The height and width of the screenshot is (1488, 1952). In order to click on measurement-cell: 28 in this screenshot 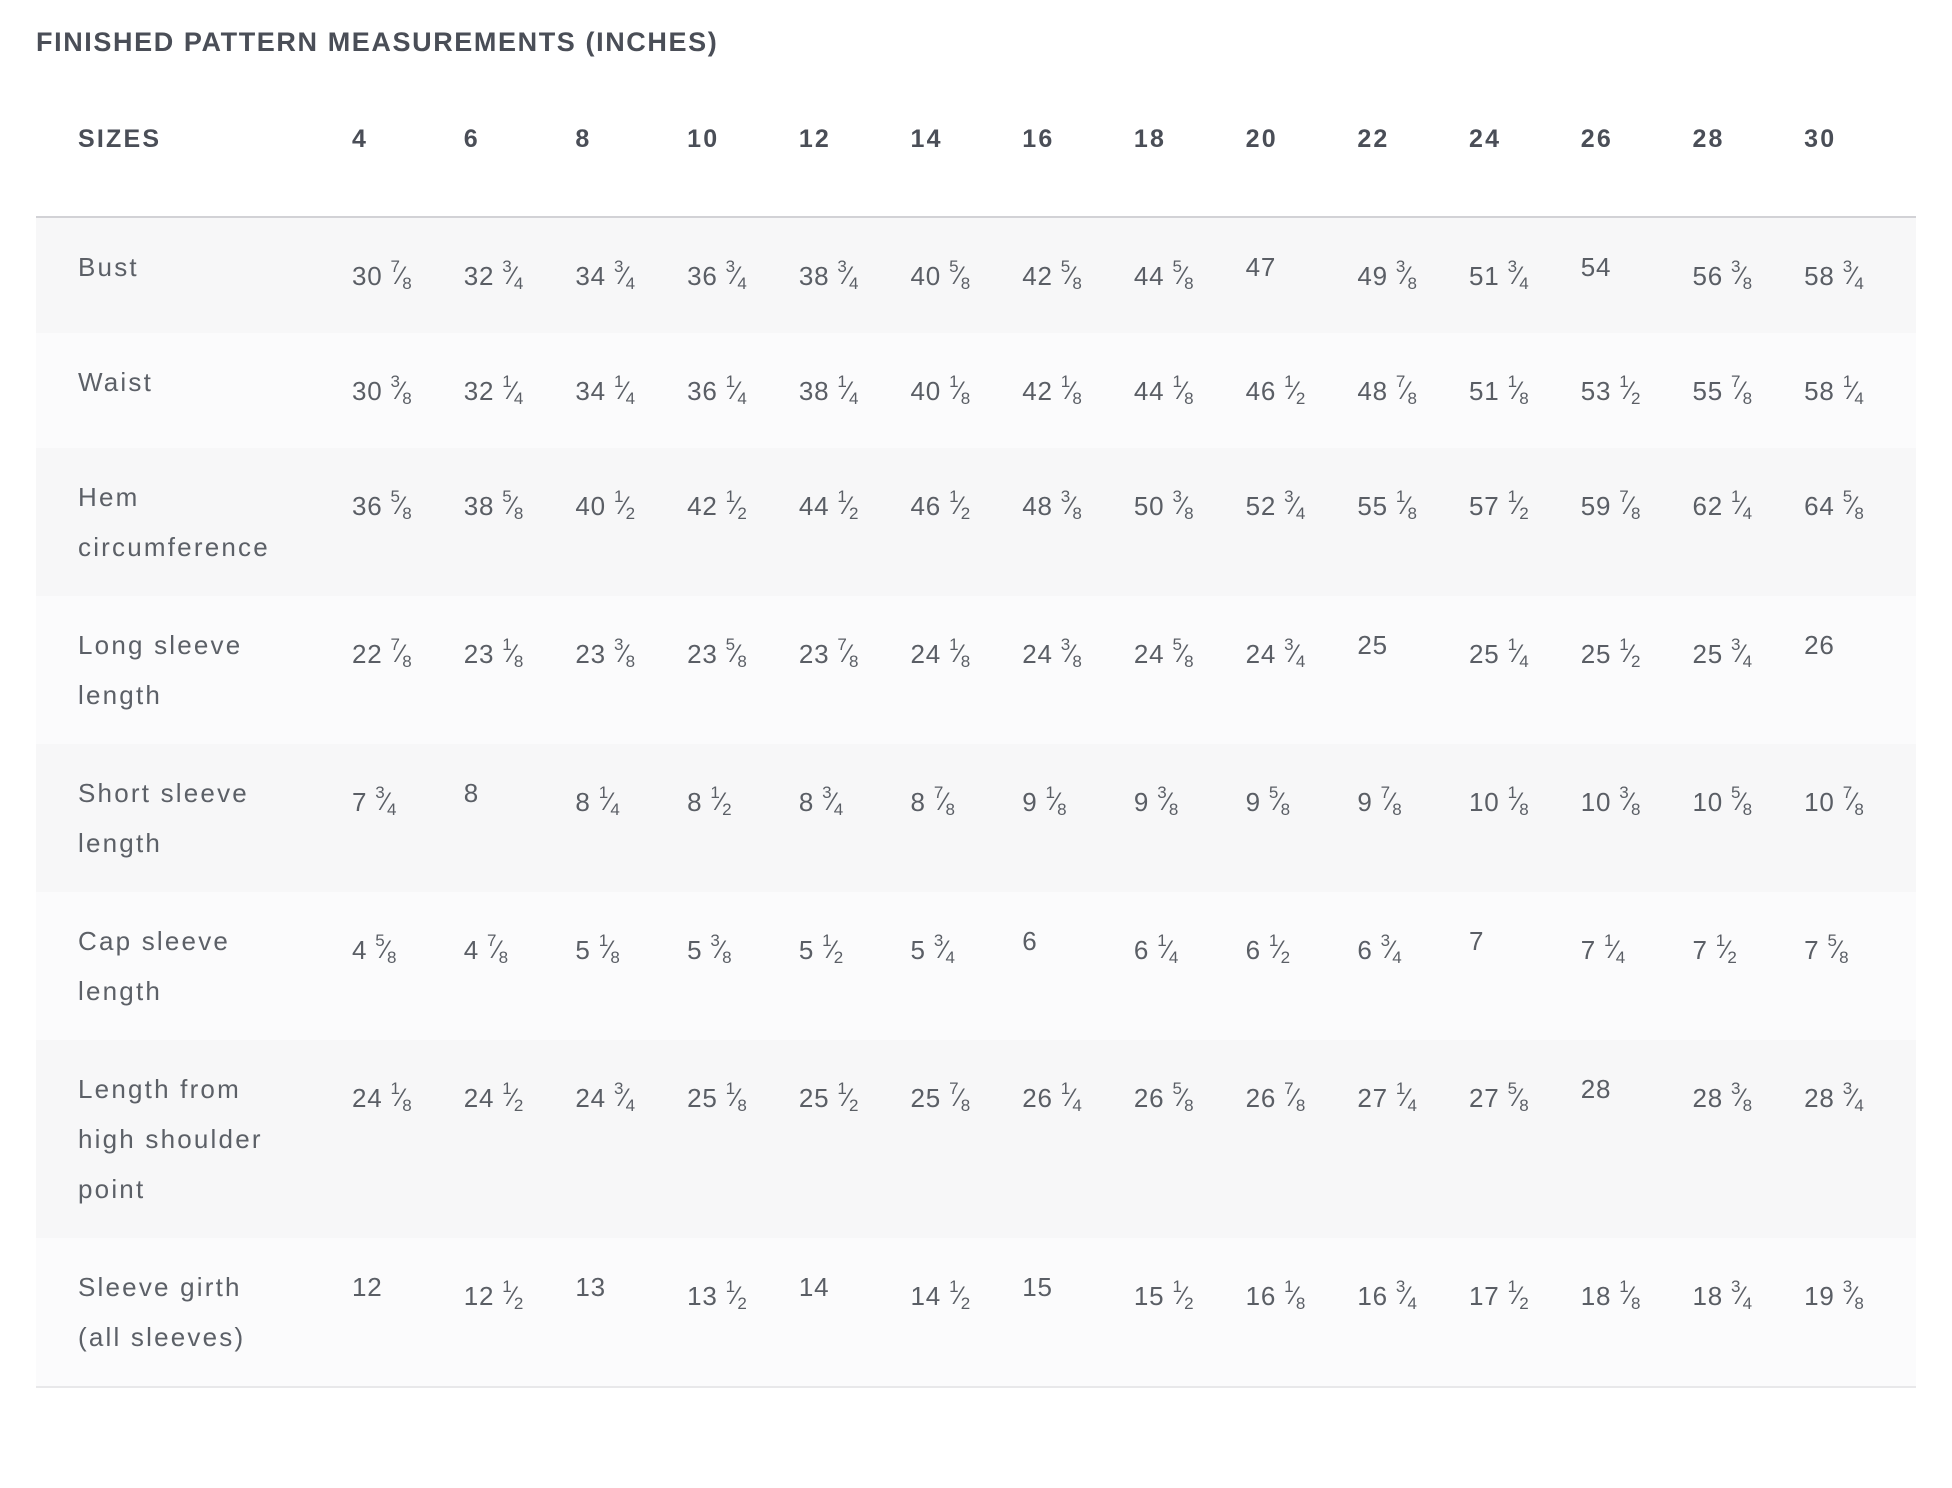, I will do `click(1596, 1089)`.